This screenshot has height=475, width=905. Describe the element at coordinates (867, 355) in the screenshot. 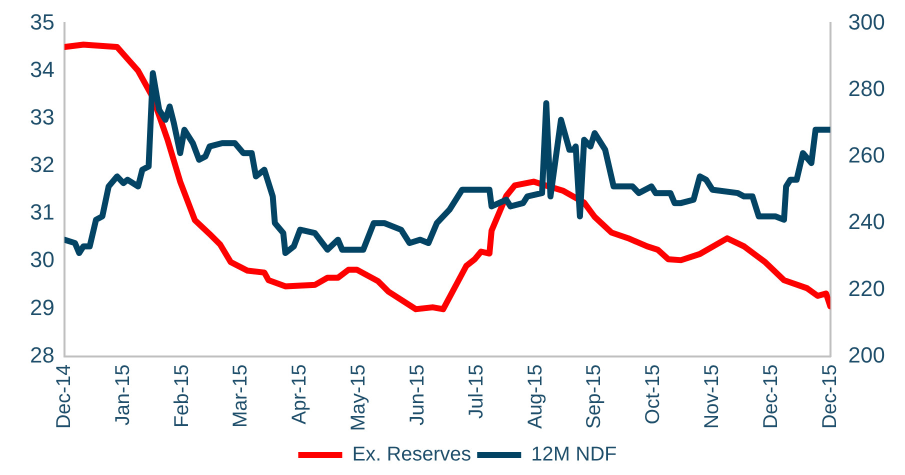

I see `y2-tick-label: 200` at that location.